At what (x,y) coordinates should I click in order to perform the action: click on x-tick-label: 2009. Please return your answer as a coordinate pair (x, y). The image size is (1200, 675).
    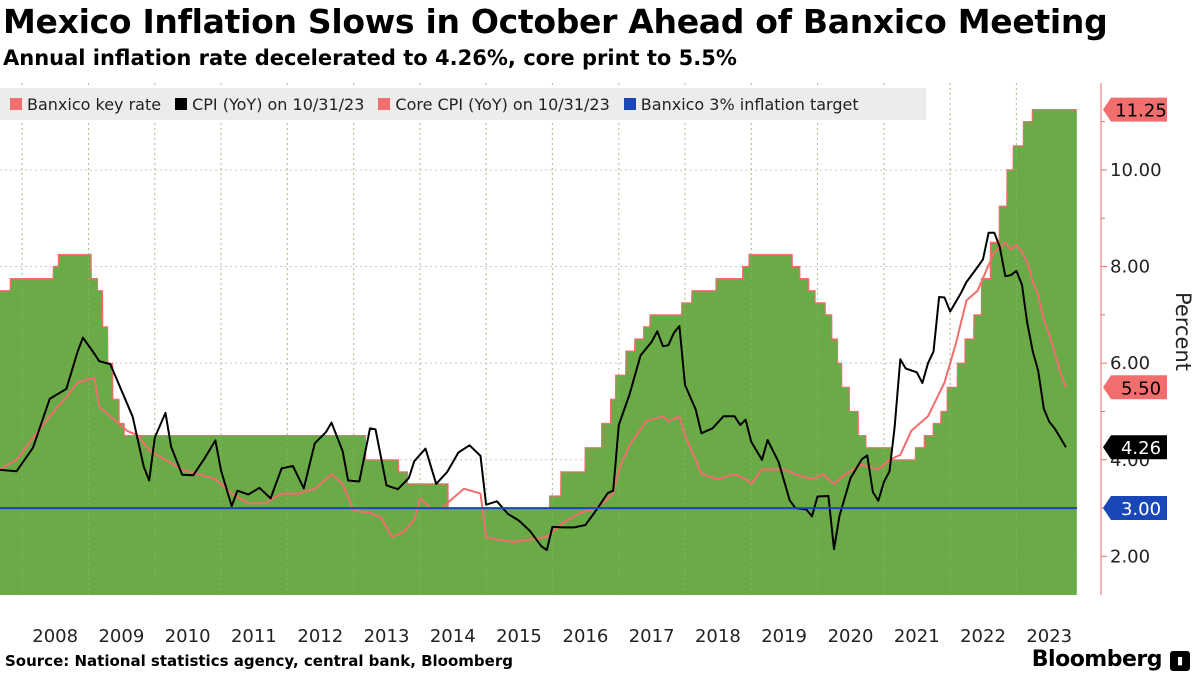
    Looking at the image, I should click on (121, 636).